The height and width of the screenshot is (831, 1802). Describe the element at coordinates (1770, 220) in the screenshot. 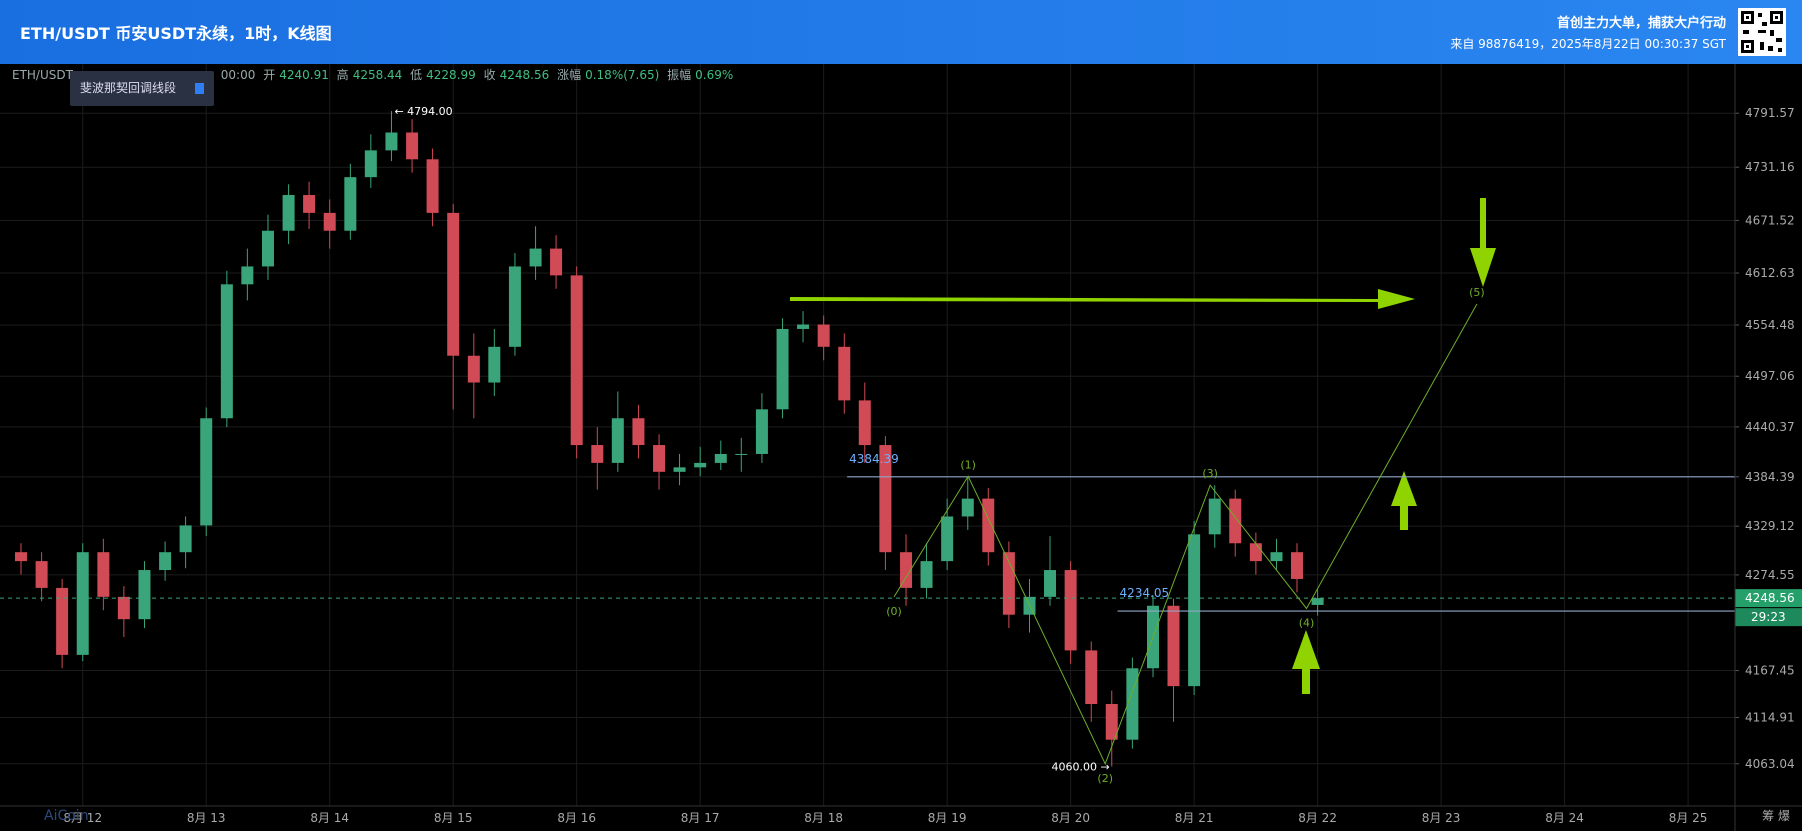

I see `y-tick-label: 4671.52` at that location.